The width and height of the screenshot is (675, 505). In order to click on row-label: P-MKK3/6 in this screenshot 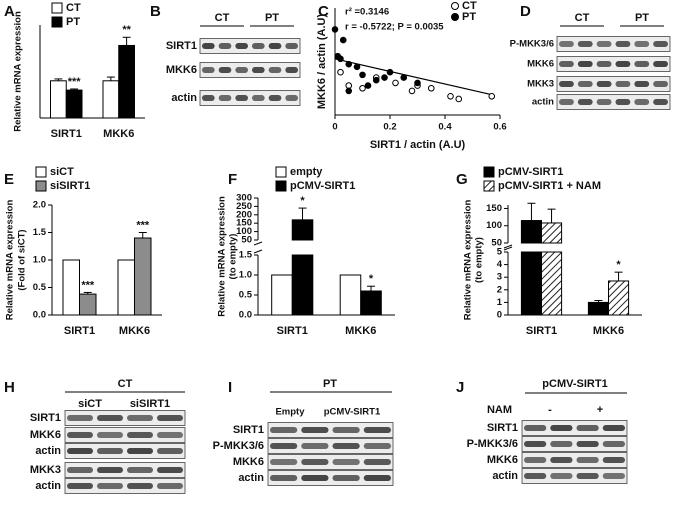, I will do `click(532, 44)`.